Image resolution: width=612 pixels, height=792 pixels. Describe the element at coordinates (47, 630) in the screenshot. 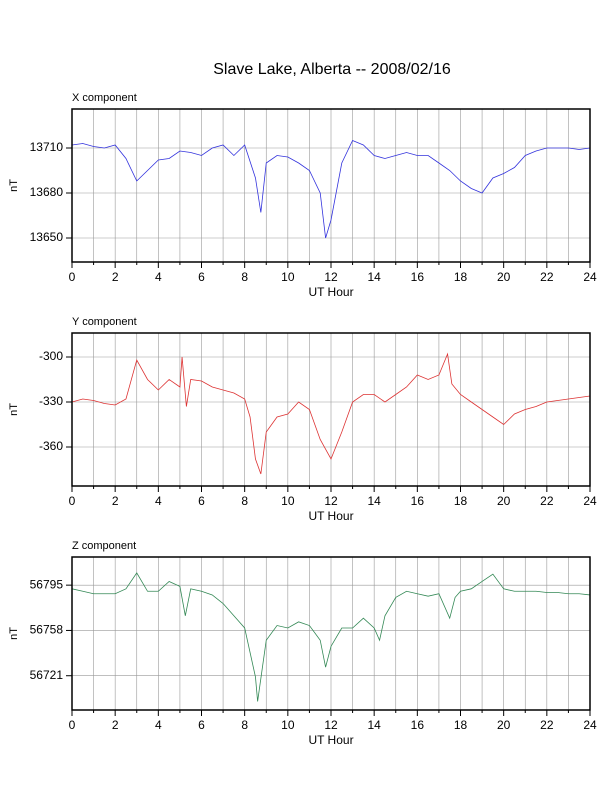

I see `y-tick-label: 56758` at that location.